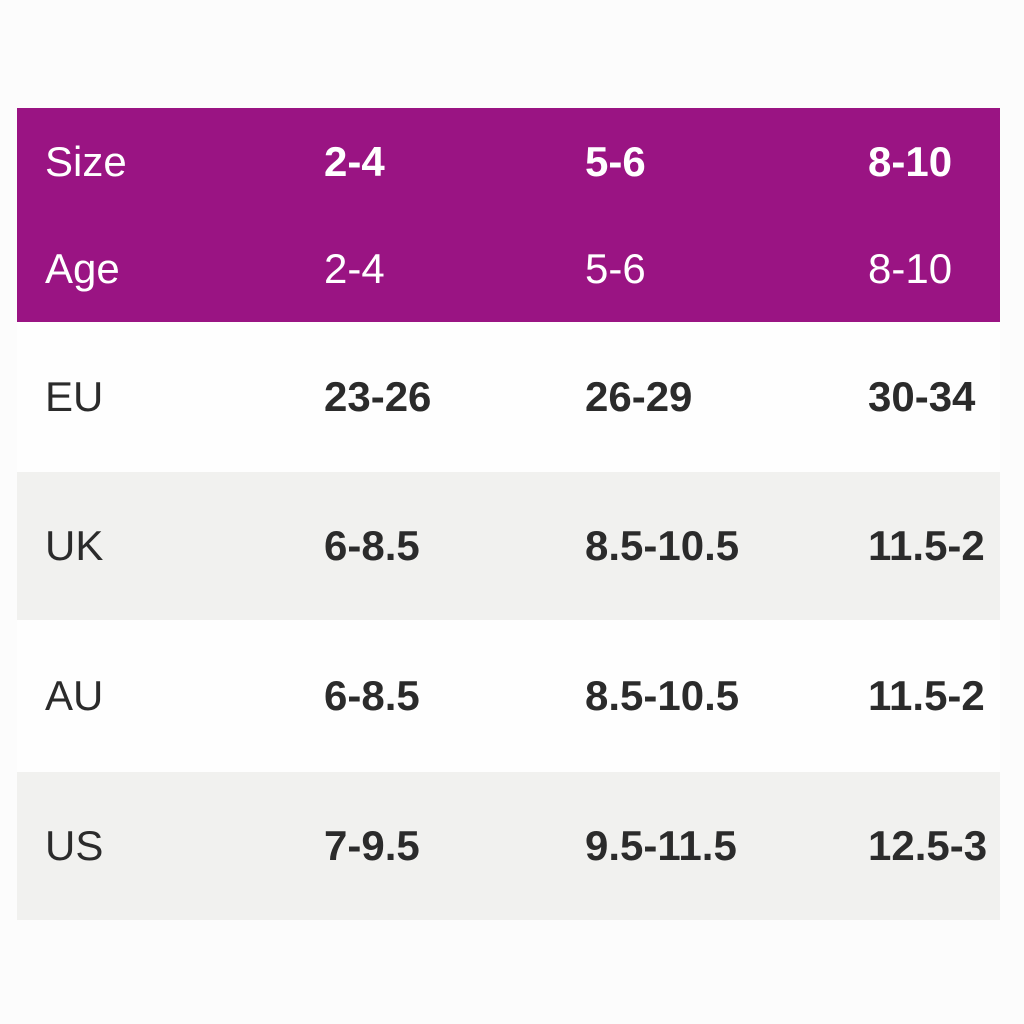 The image size is (1024, 1024). I want to click on us-value-1: 7-9.5, so click(372, 845).